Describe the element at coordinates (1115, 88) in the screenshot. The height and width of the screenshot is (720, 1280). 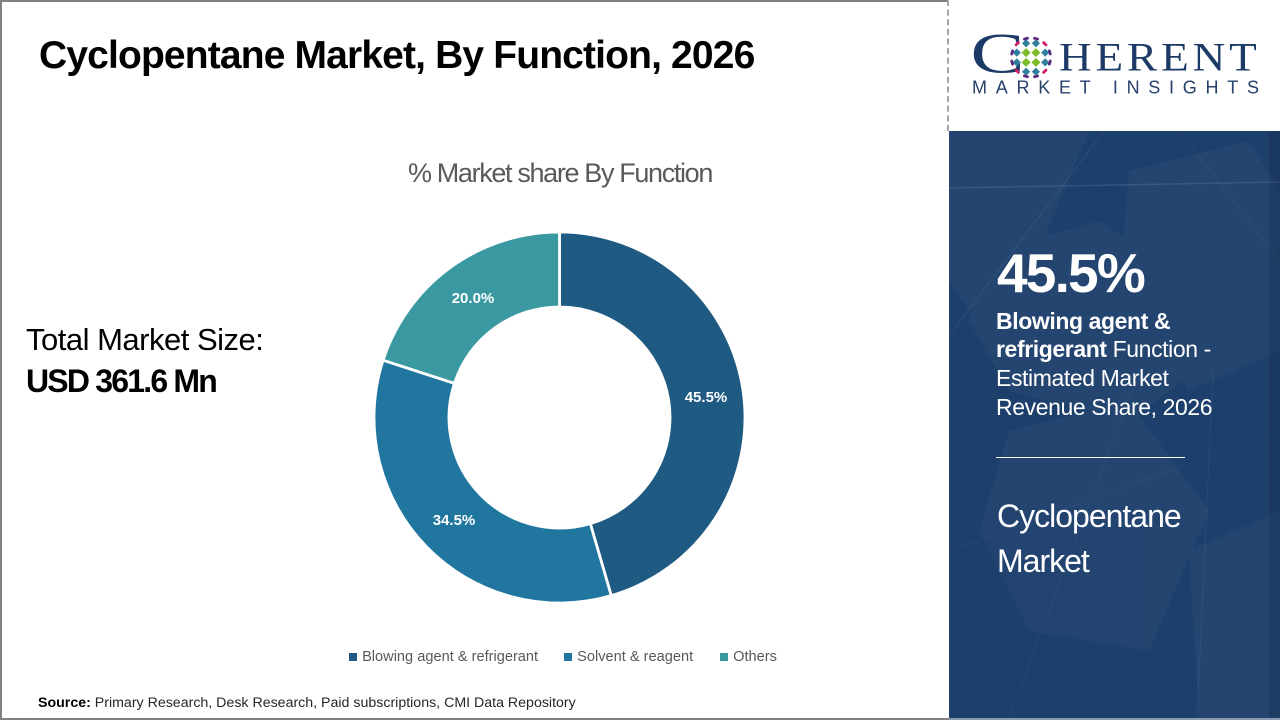
I see `svg-text: MARKET INSIGHTS` at that location.